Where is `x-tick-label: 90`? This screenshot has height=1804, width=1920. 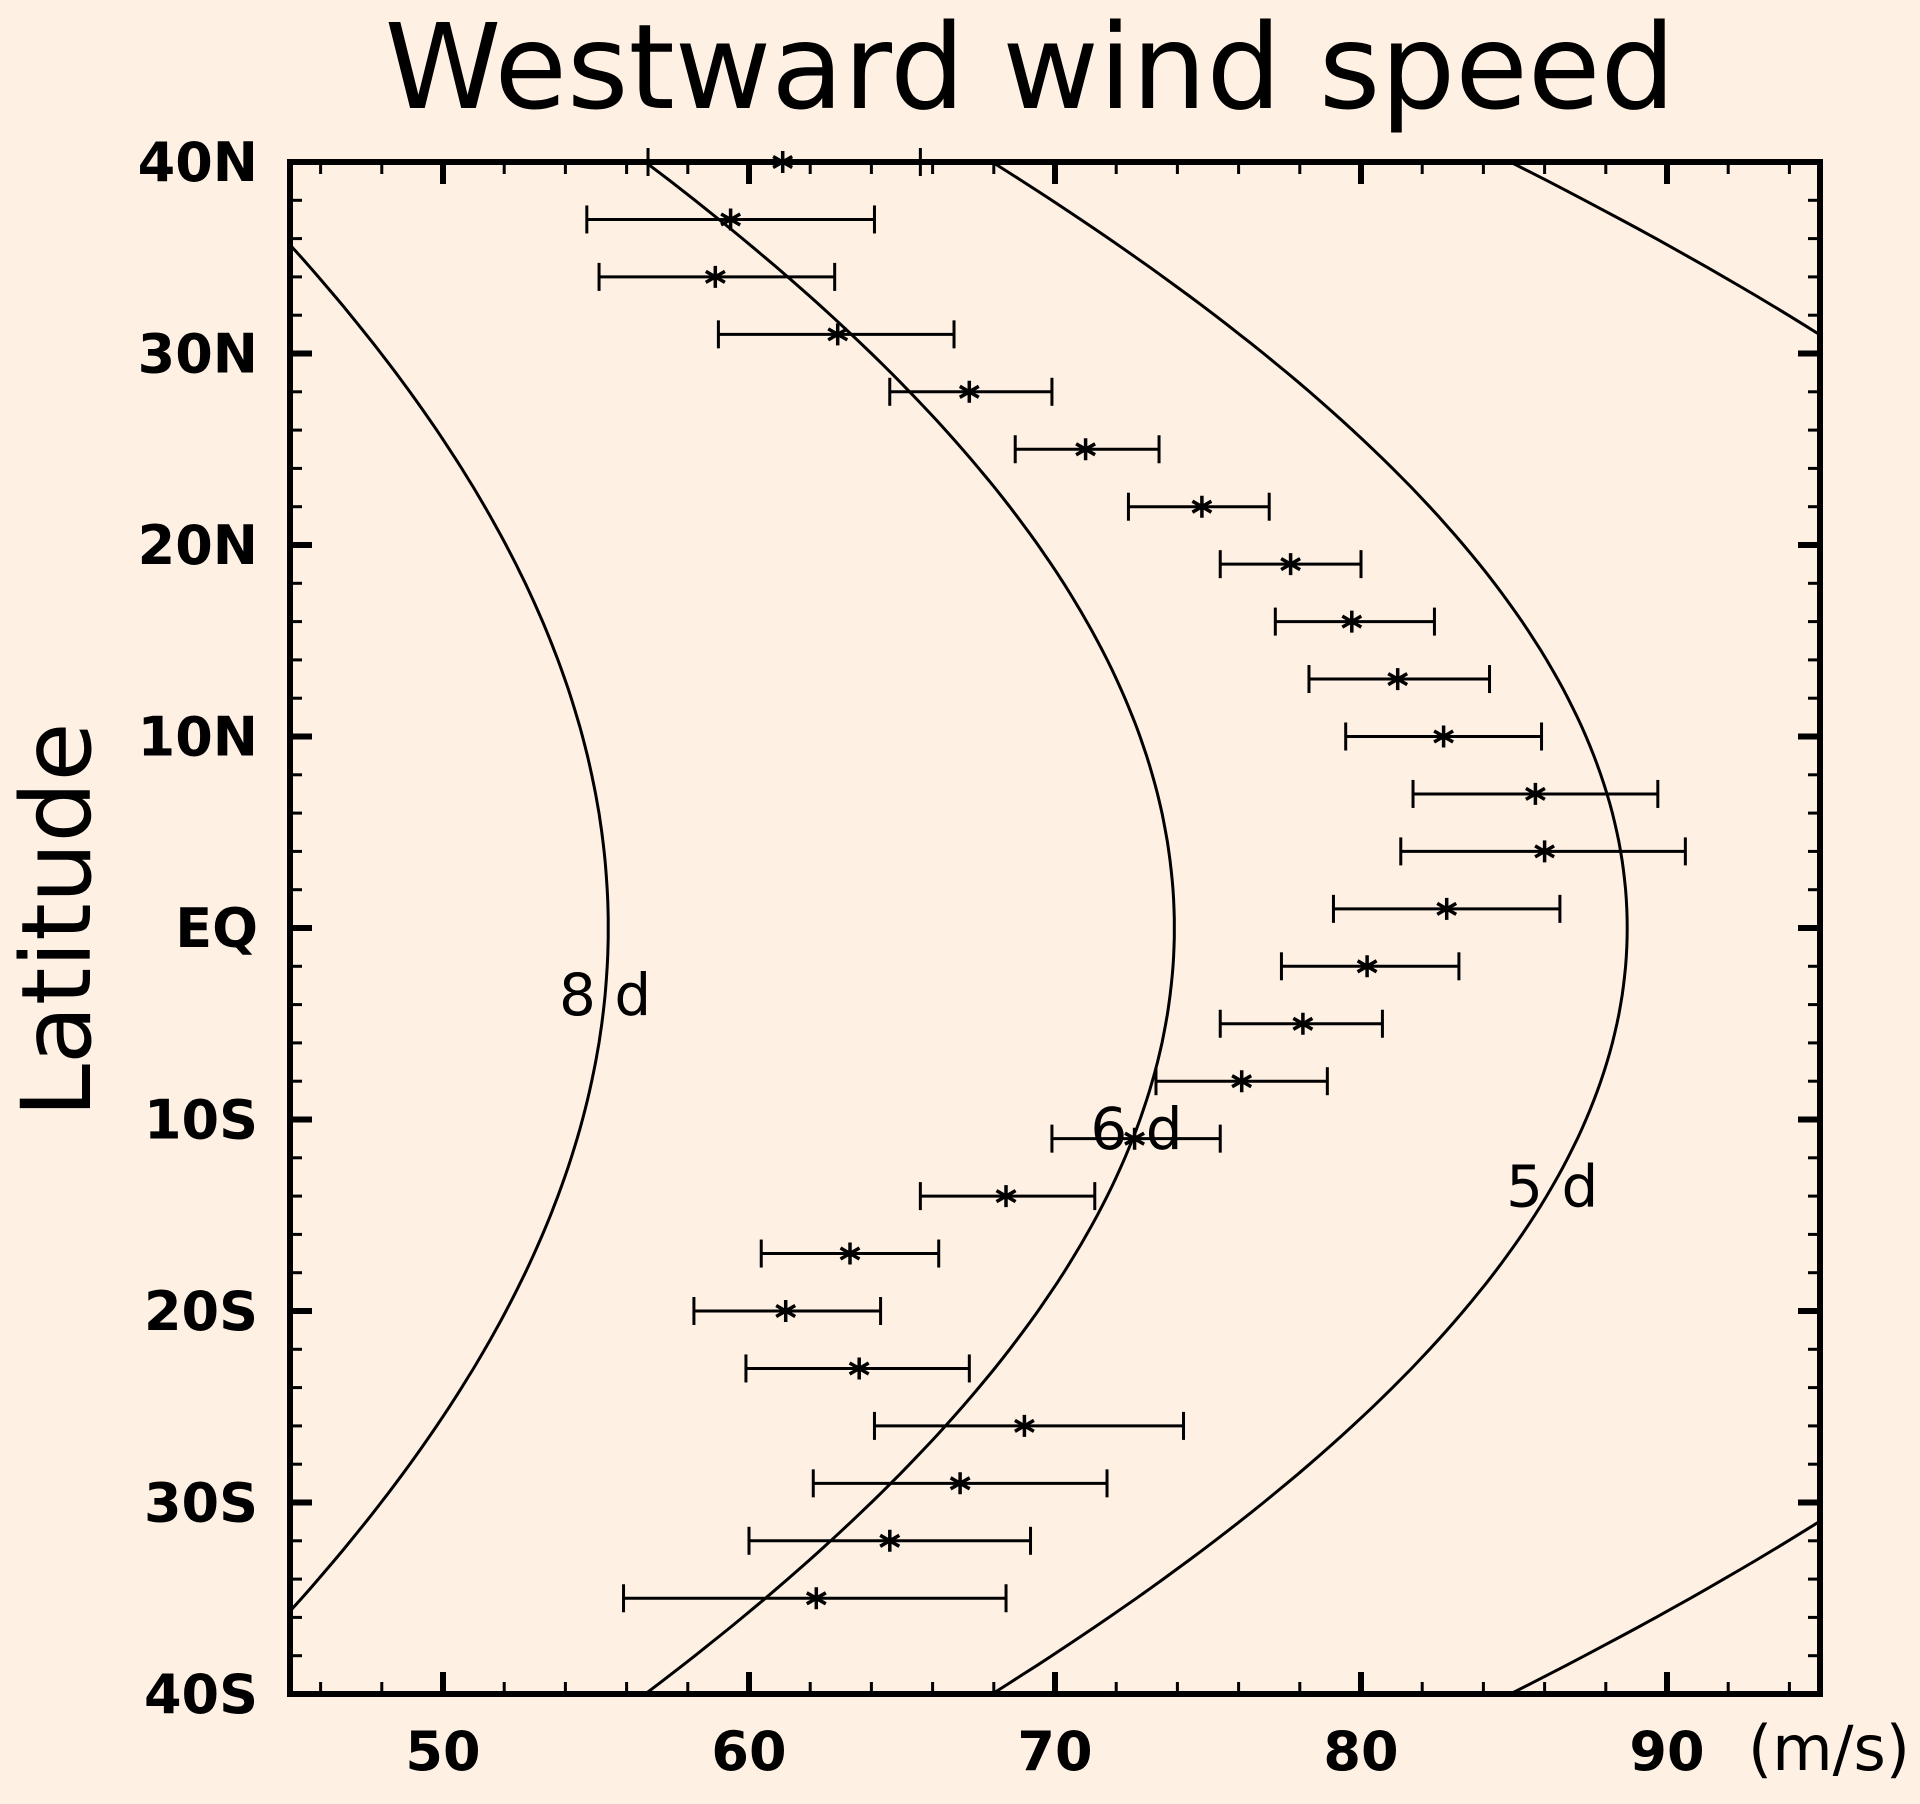 x-tick-label: 90 is located at coordinates (1666, 1751).